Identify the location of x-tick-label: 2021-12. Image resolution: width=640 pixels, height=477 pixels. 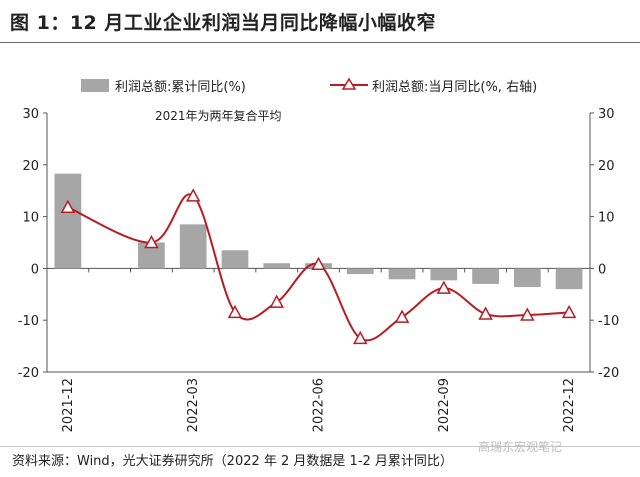
(68, 405).